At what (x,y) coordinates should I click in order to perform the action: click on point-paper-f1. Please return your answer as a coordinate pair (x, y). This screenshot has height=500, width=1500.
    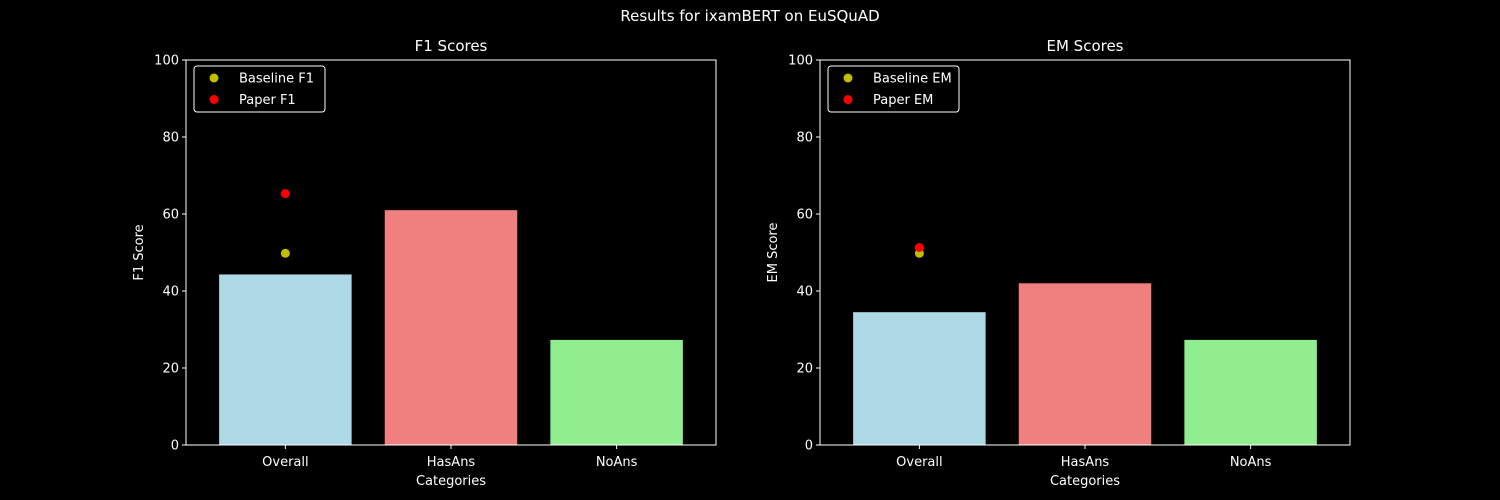
    Looking at the image, I should click on (285, 194).